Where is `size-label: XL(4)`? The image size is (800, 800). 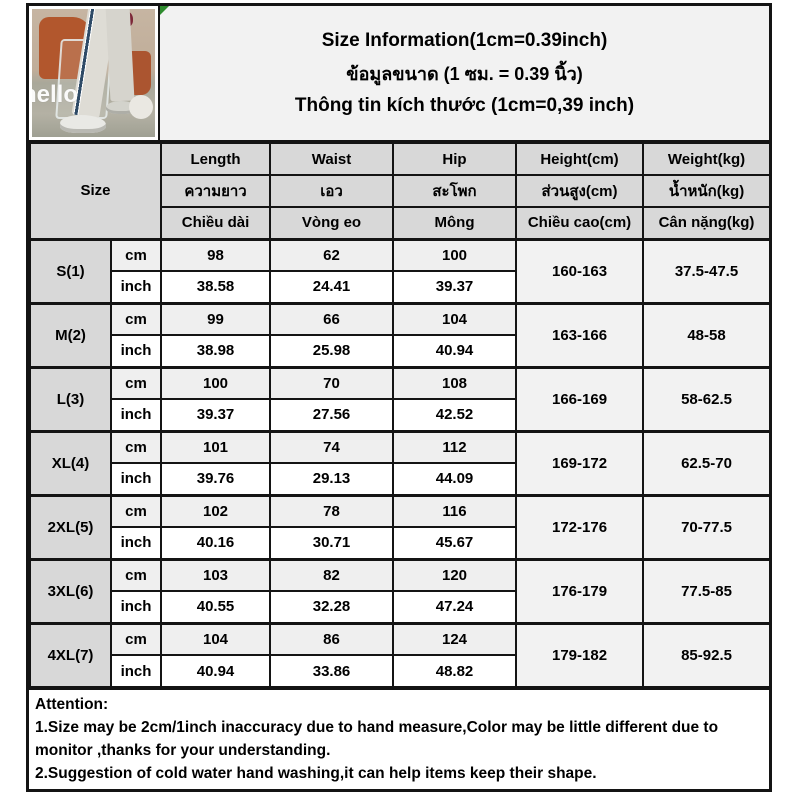
size-label: XL(4) is located at coordinates (70, 462).